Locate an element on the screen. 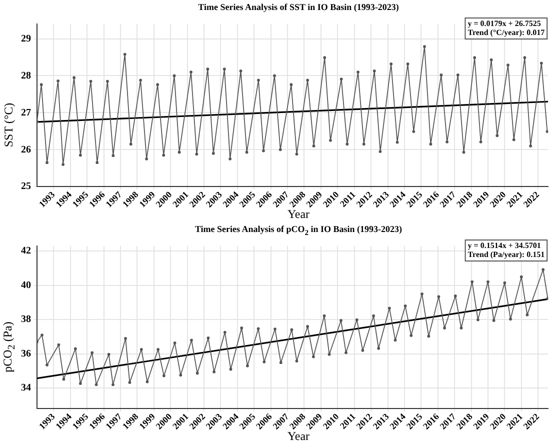 The image size is (553, 444). y-tick-label: 42 is located at coordinates (26, 251).